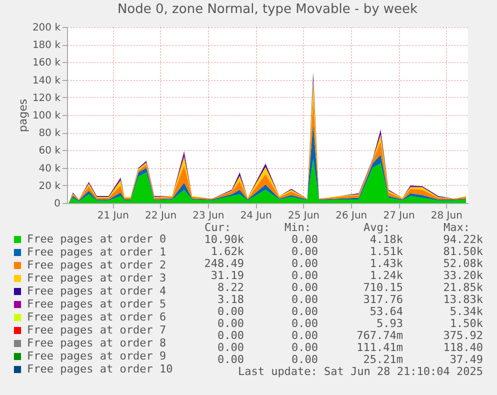 The width and height of the screenshot is (497, 395). What do you see at coordinates (383, 299) in the screenshot?
I see `text: 317.76` at bounding box center [383, 299].